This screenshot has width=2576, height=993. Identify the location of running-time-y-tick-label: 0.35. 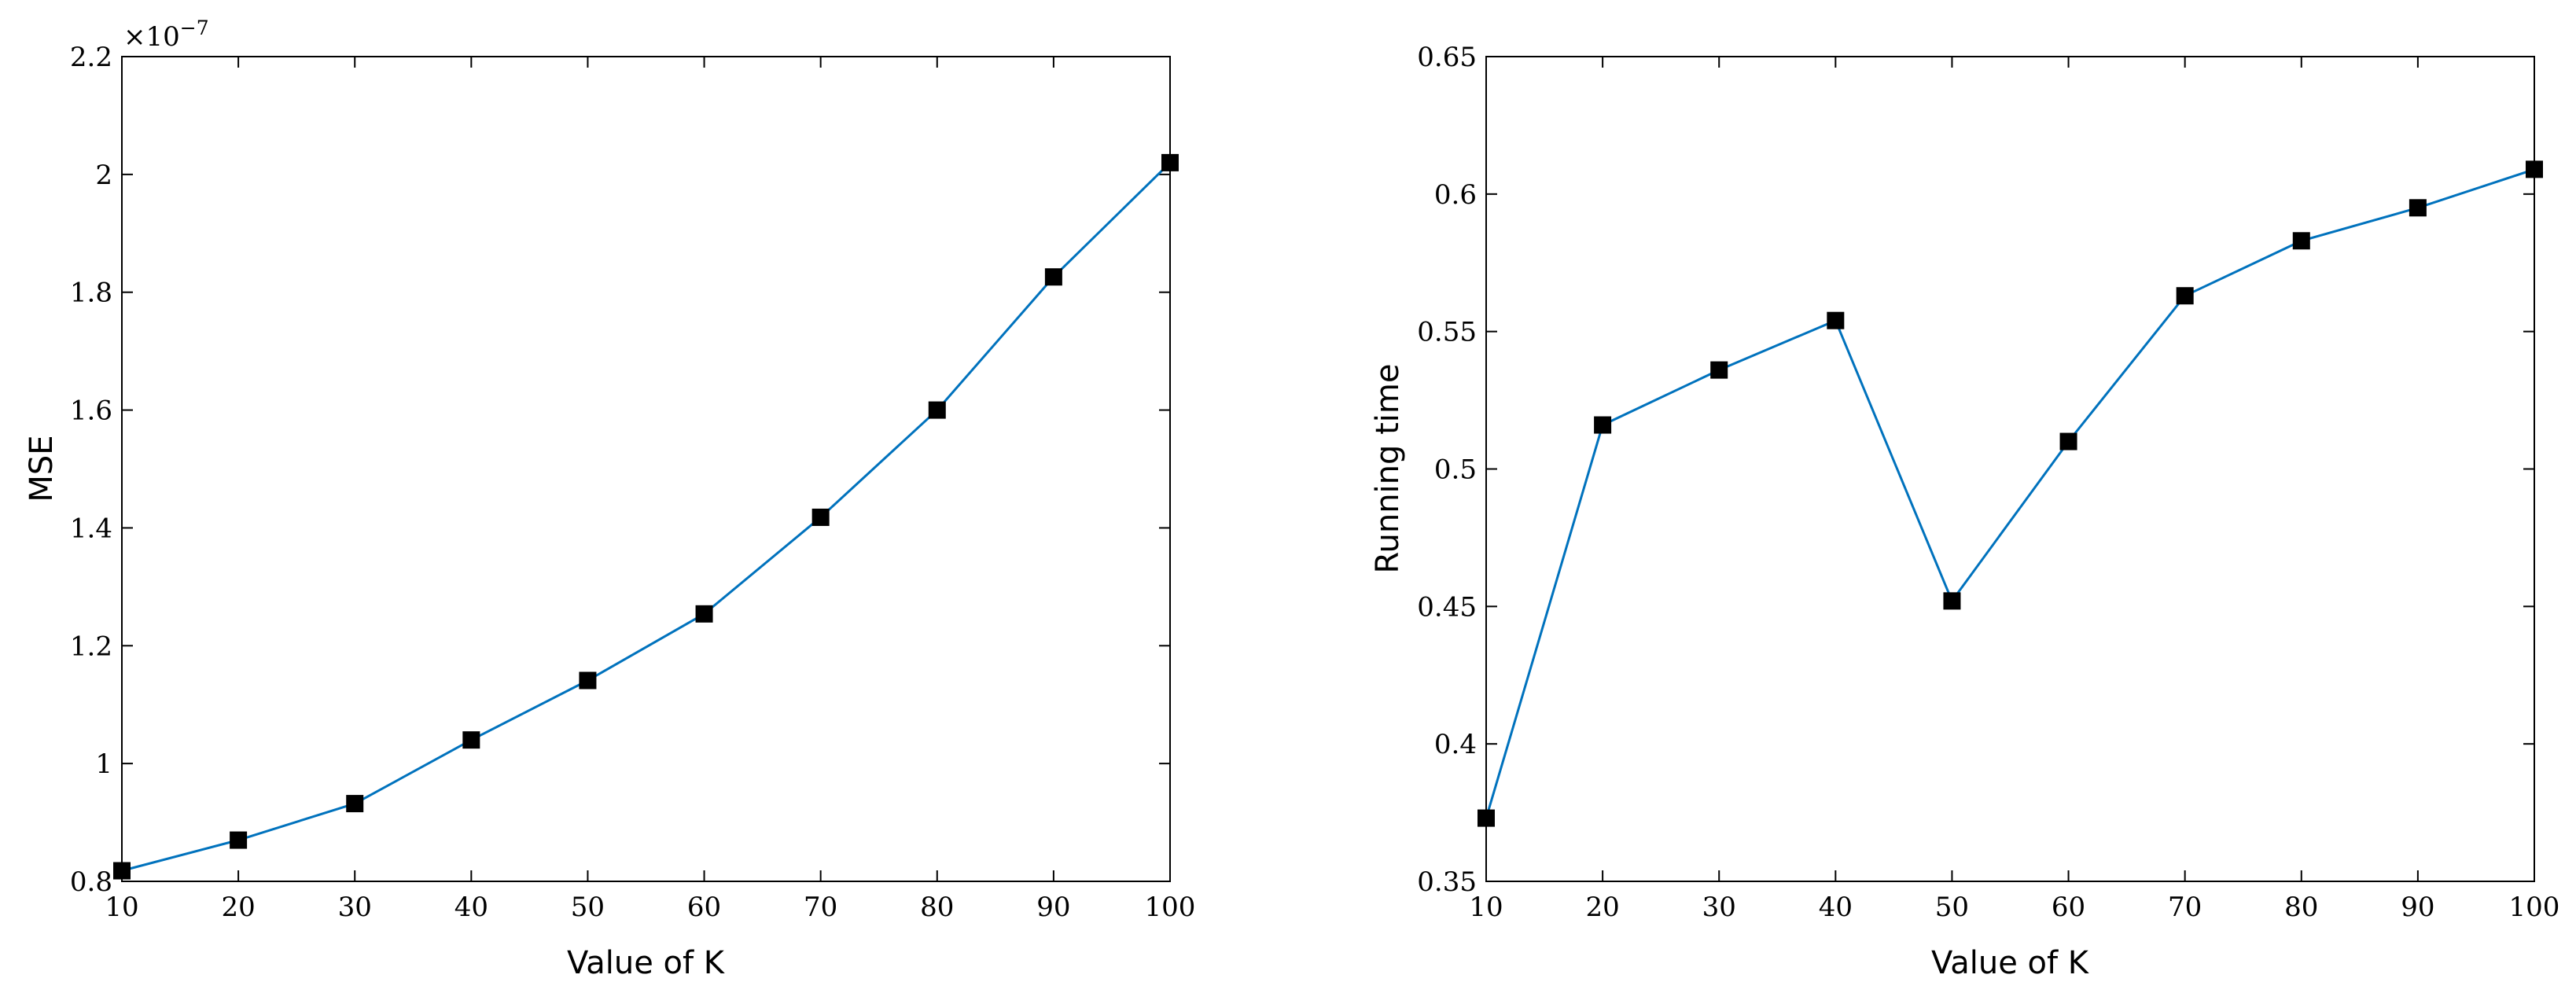
(1447, 882).